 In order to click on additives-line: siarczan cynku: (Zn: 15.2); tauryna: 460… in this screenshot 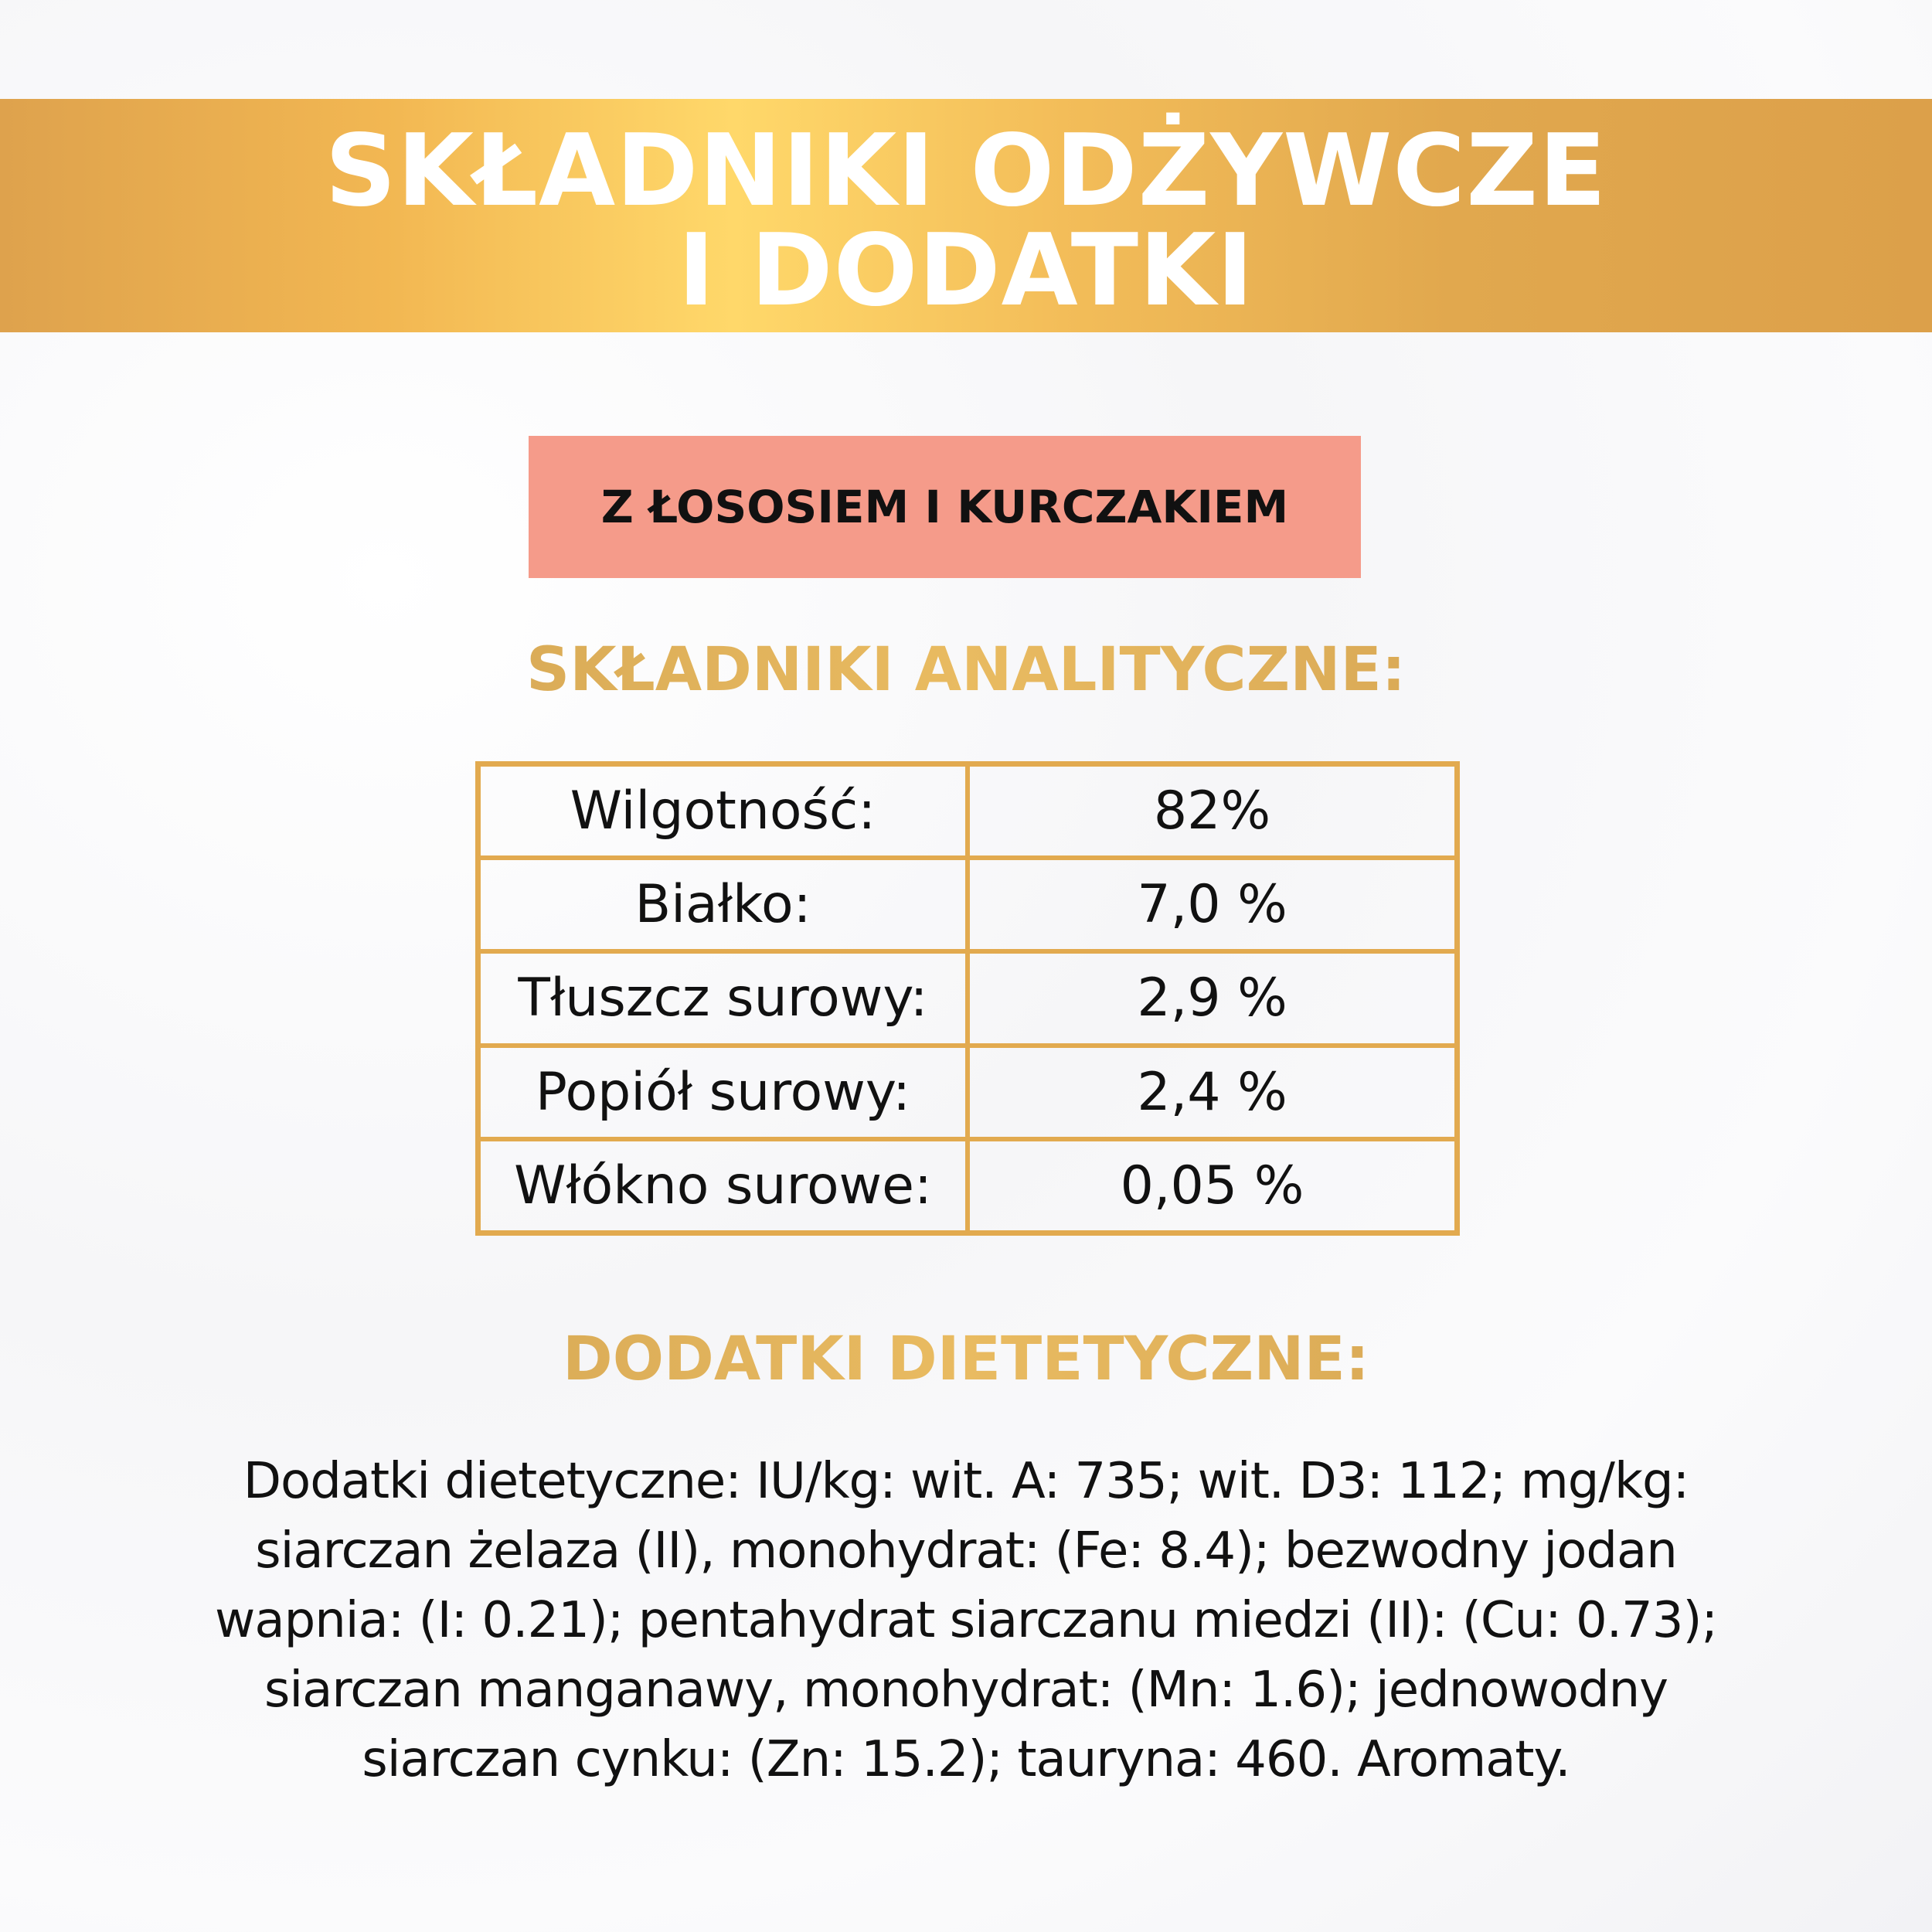, I will do `click(966, 1759)`.